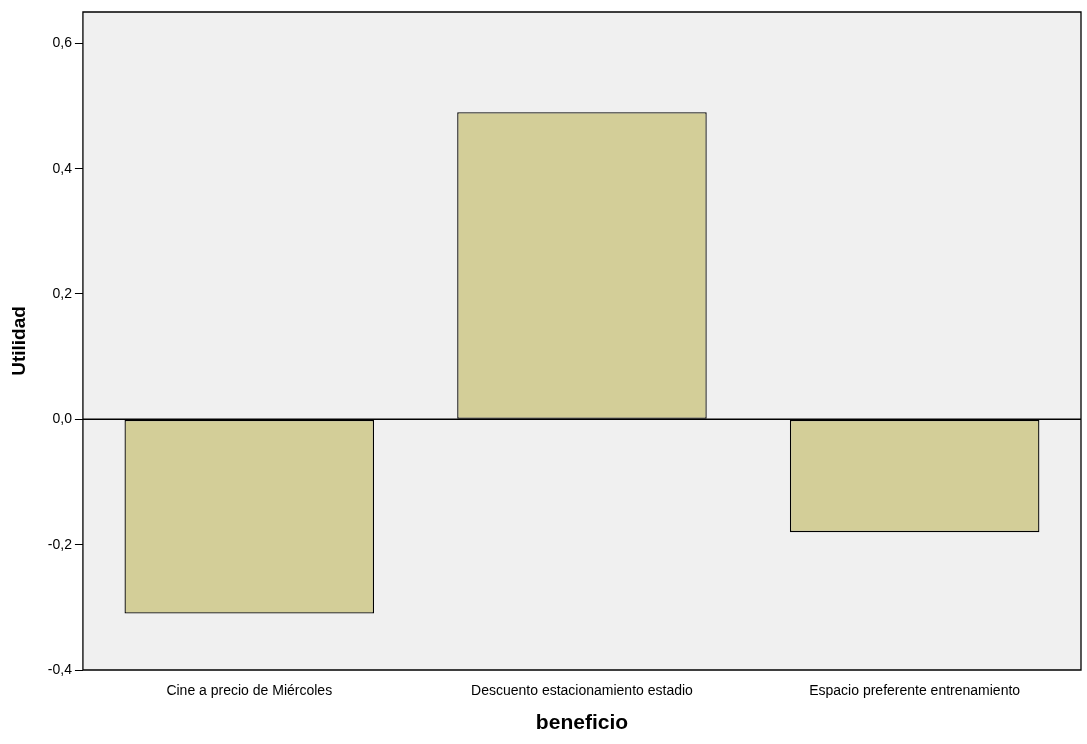 The height and width of the screenshot is (744, 1087). What do you see at coordinates (62, 42) in the screenshot?
I see `y-tick-label: 0,6` at bounding box center [62, 42].